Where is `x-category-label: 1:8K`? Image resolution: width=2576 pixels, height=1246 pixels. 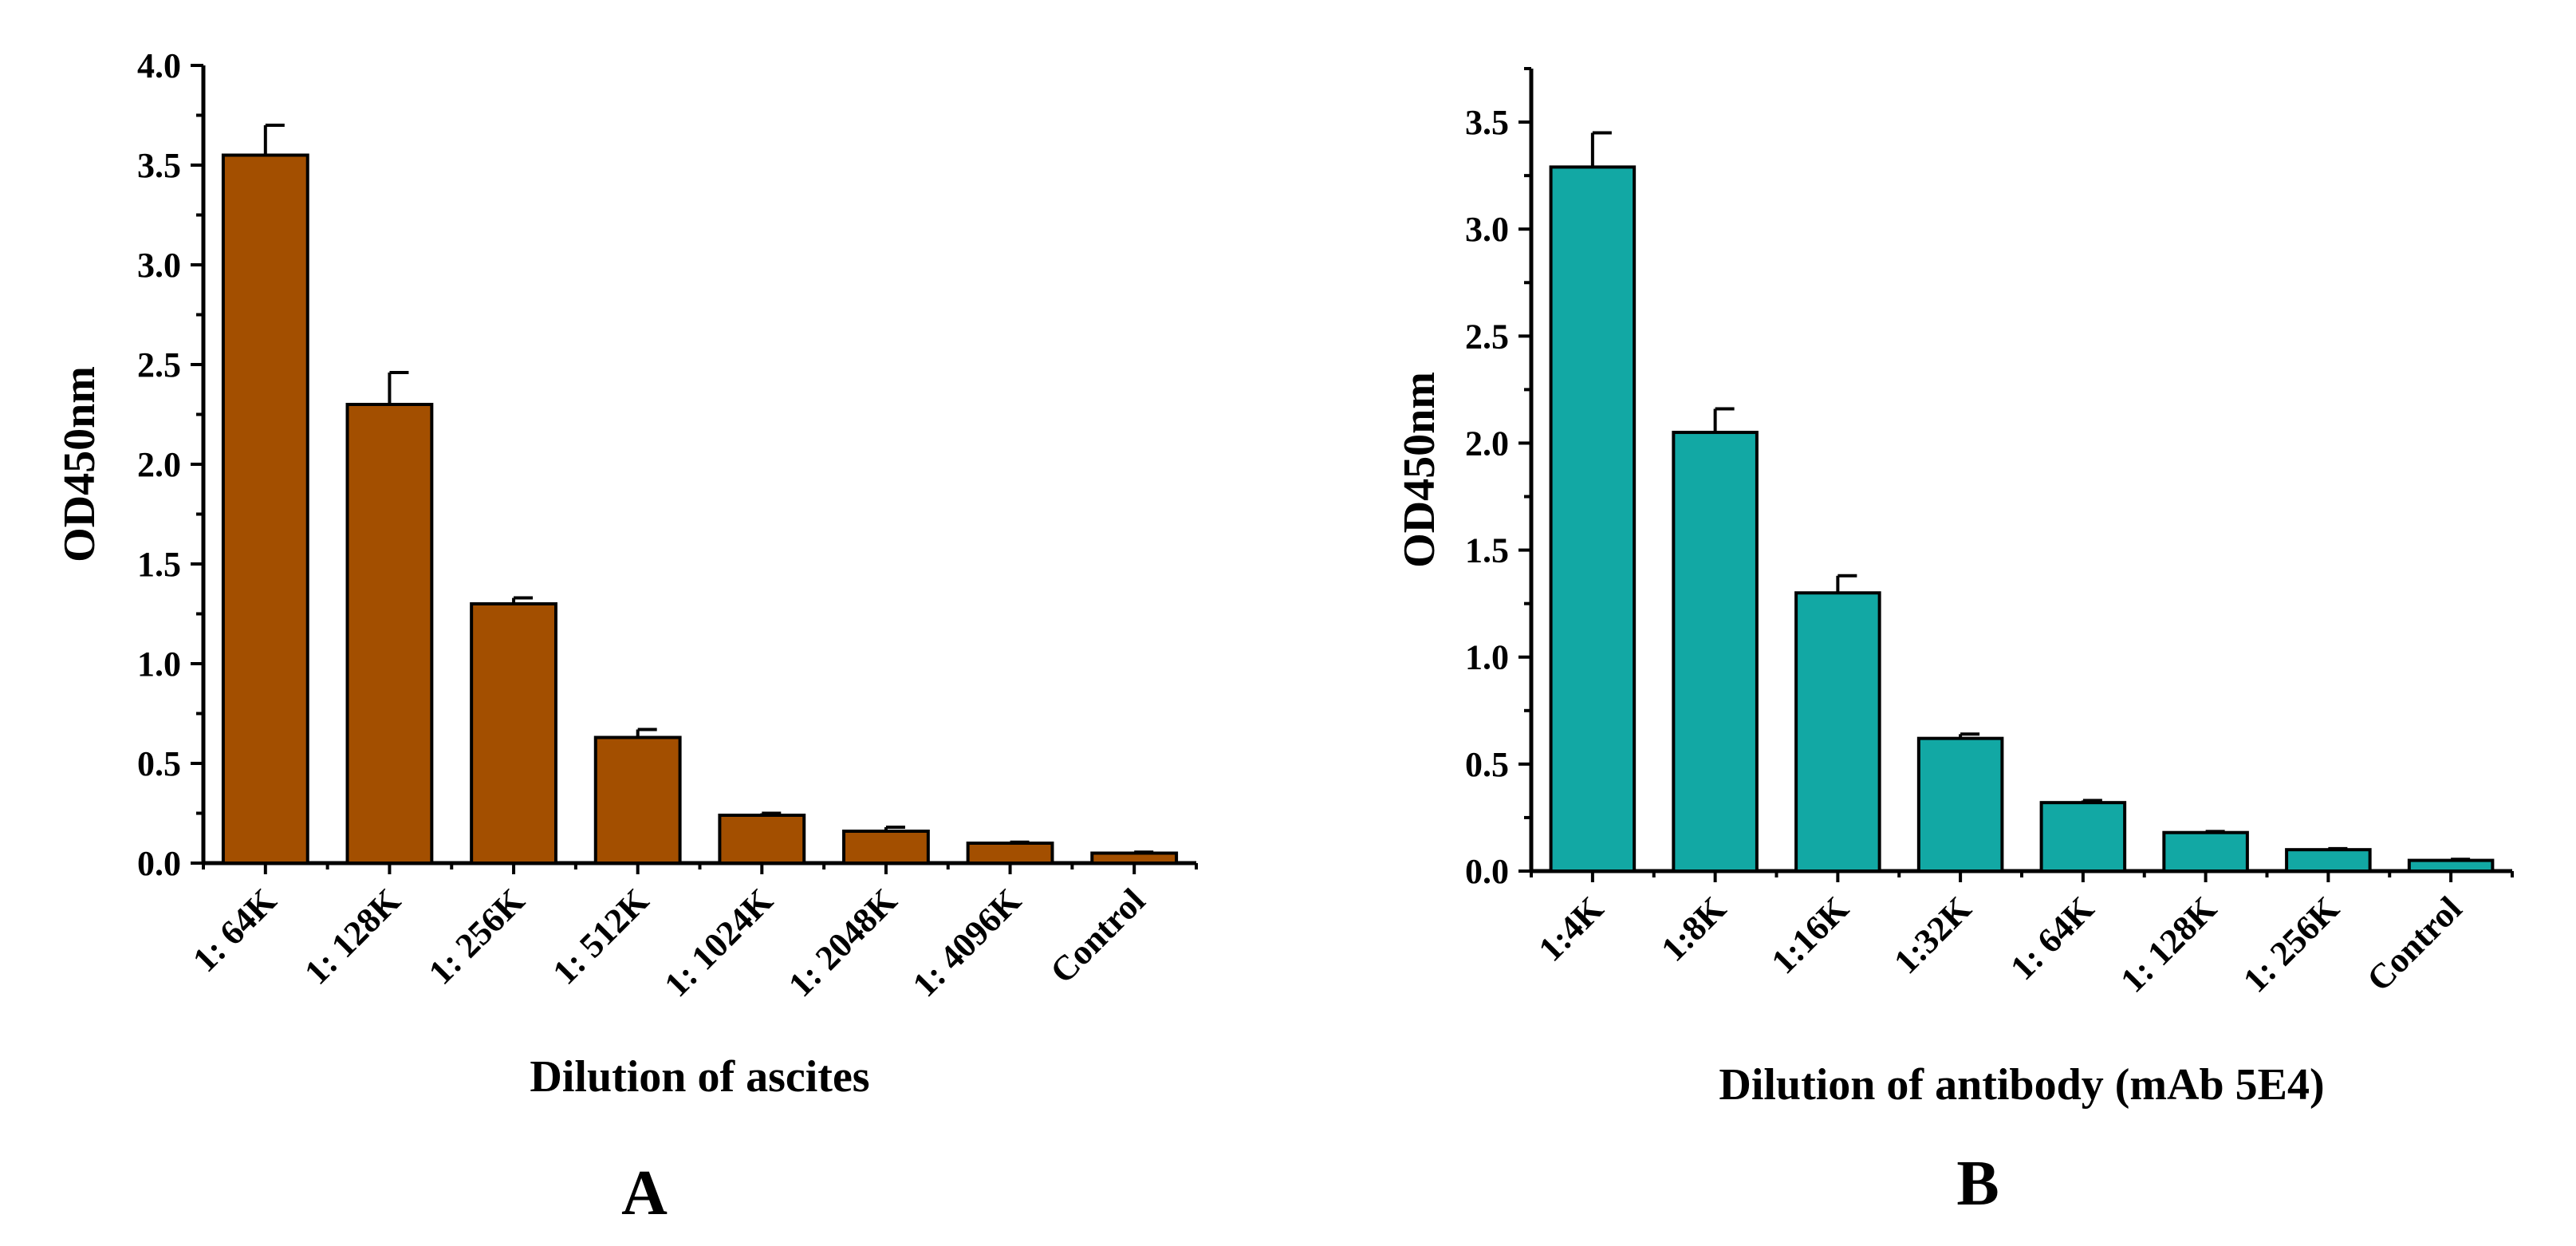 x-category-label: 1:8K is located at coordinates (1693, 928).